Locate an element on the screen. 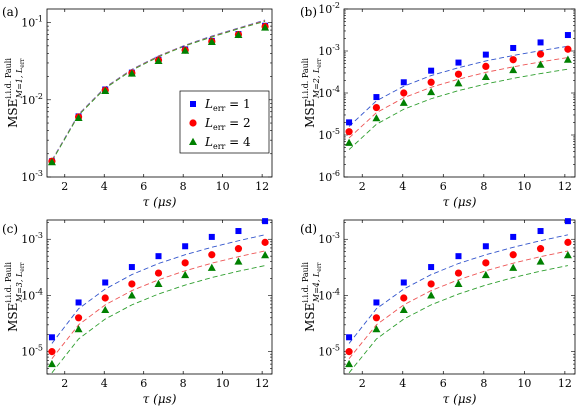 Image resolution: width=581 pixels, height=415 pixels. panel-label: (d) is located at coordinates (308, 229).